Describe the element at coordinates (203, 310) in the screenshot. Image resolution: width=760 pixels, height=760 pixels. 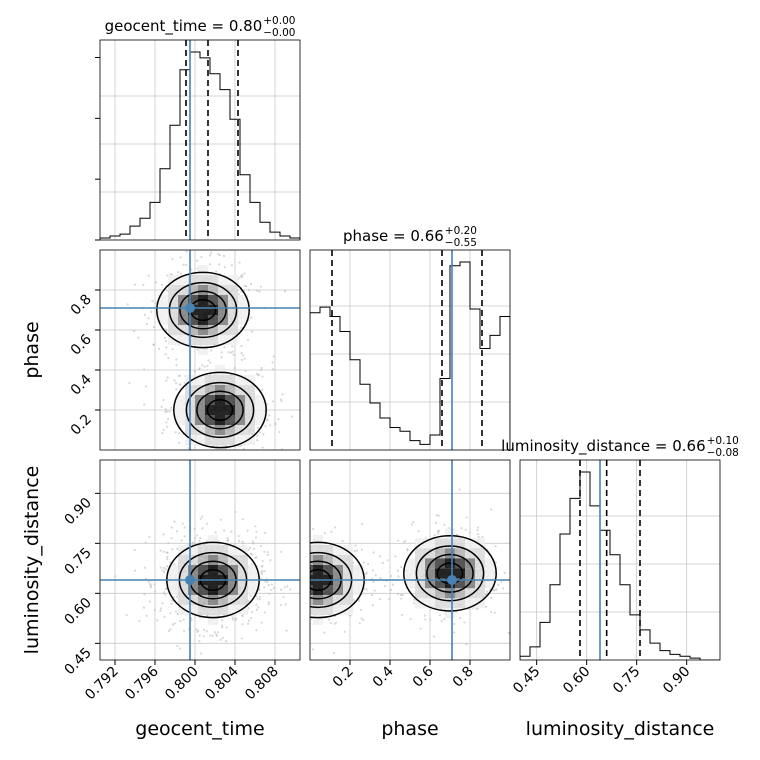
I see `contour` at that location.